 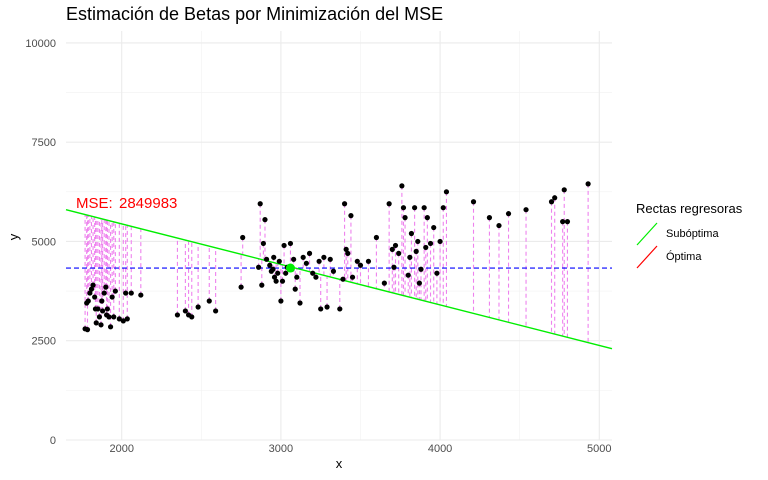 What do you see at coordinates (599, 449) in the screenshot?
I see `x-tick-label: 5000` at bounding box center [599, 449].